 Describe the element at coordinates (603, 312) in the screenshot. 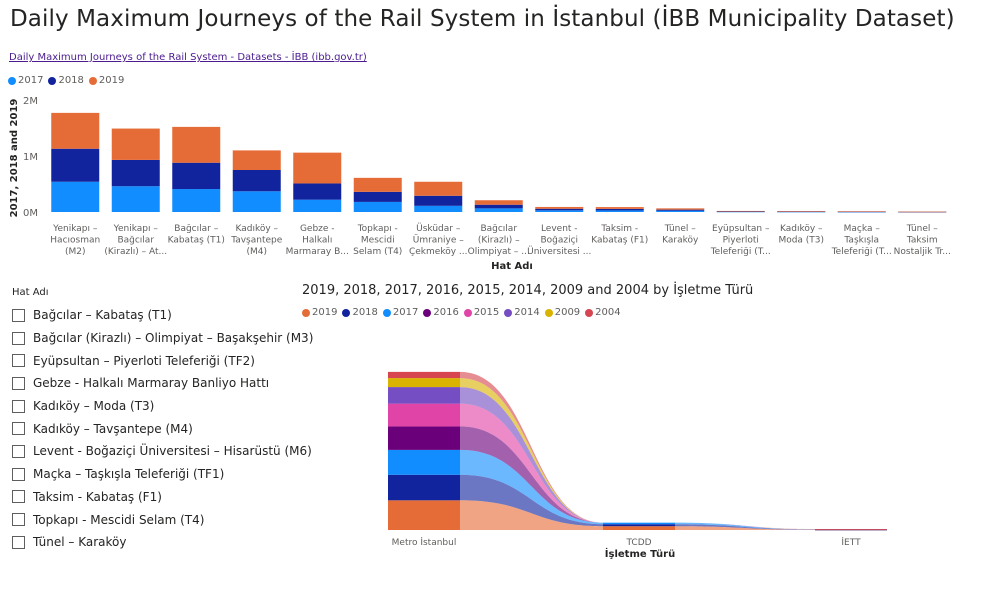

I see `legend2-item-2004: 2004` at that location.